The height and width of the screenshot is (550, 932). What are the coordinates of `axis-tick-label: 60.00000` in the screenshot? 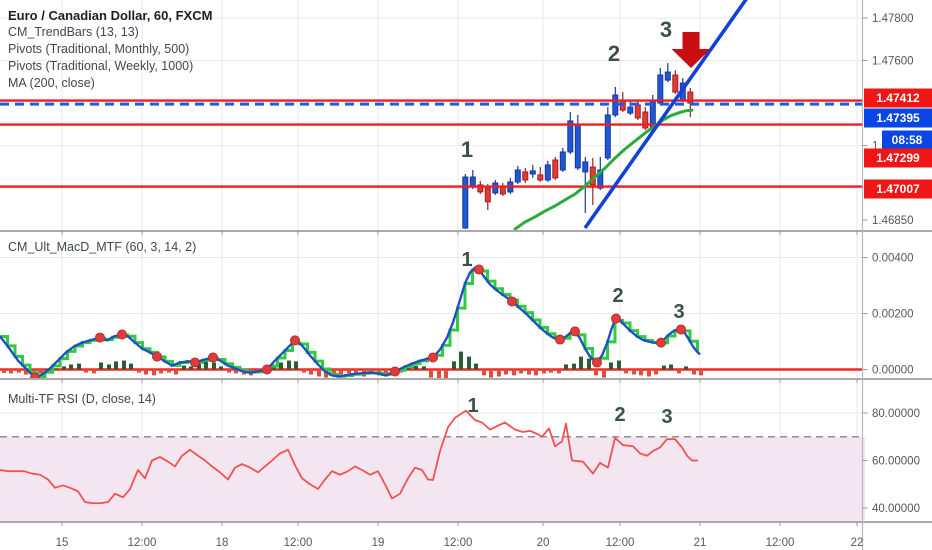 It's located at (896, 462).